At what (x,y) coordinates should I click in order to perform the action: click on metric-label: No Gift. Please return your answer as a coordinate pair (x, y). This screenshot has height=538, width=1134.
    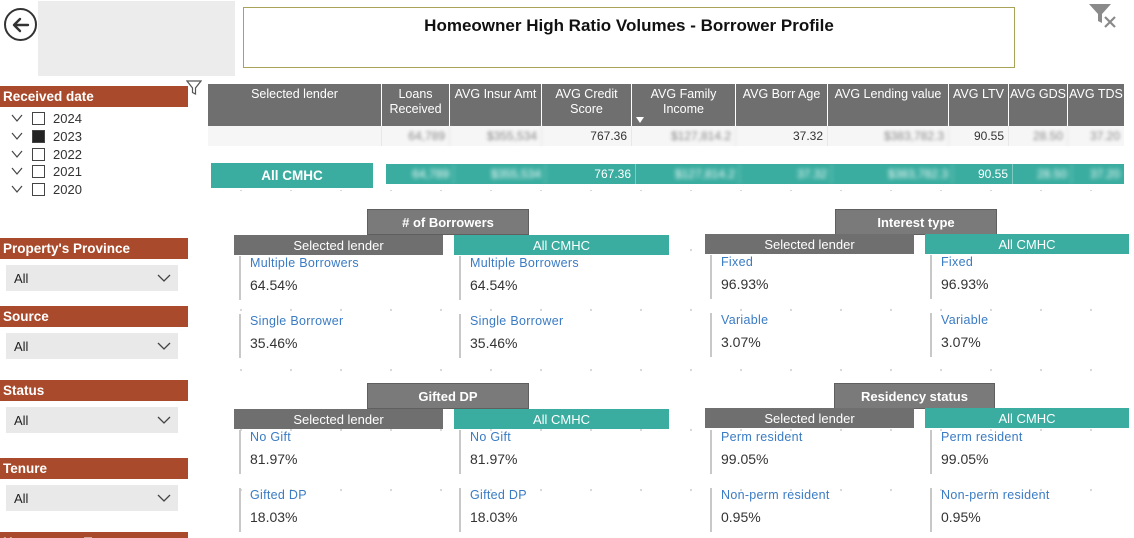
    Looking at the image, I should click on (270, 437).